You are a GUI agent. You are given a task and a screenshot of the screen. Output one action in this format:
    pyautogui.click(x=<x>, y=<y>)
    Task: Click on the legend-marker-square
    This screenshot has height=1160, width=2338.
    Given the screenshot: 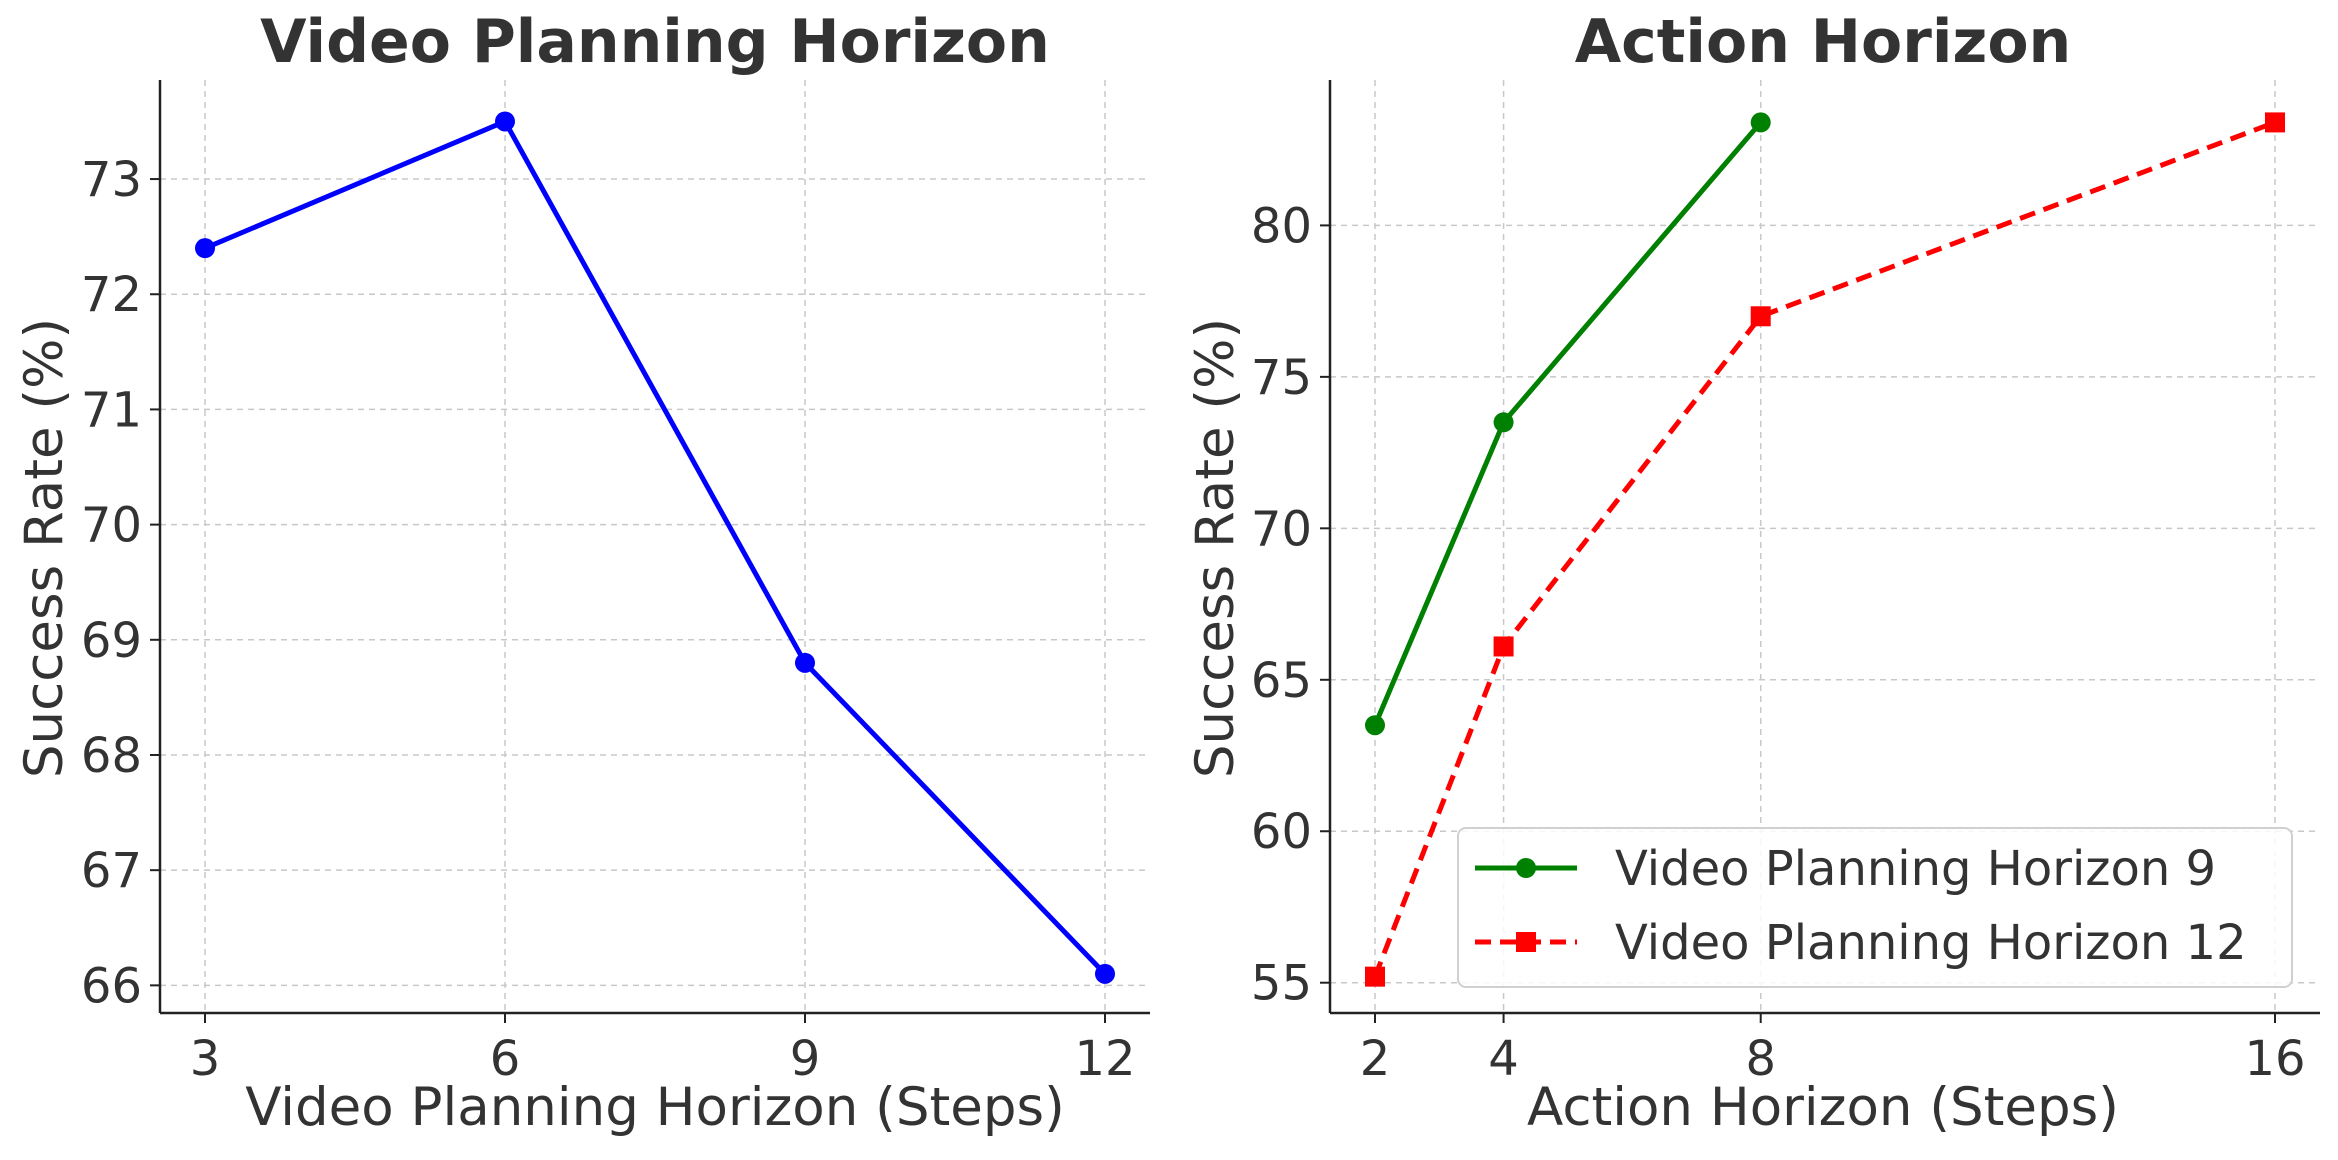 What is the action you would take?
    pyautogui.click(x=1526, y=942)
    